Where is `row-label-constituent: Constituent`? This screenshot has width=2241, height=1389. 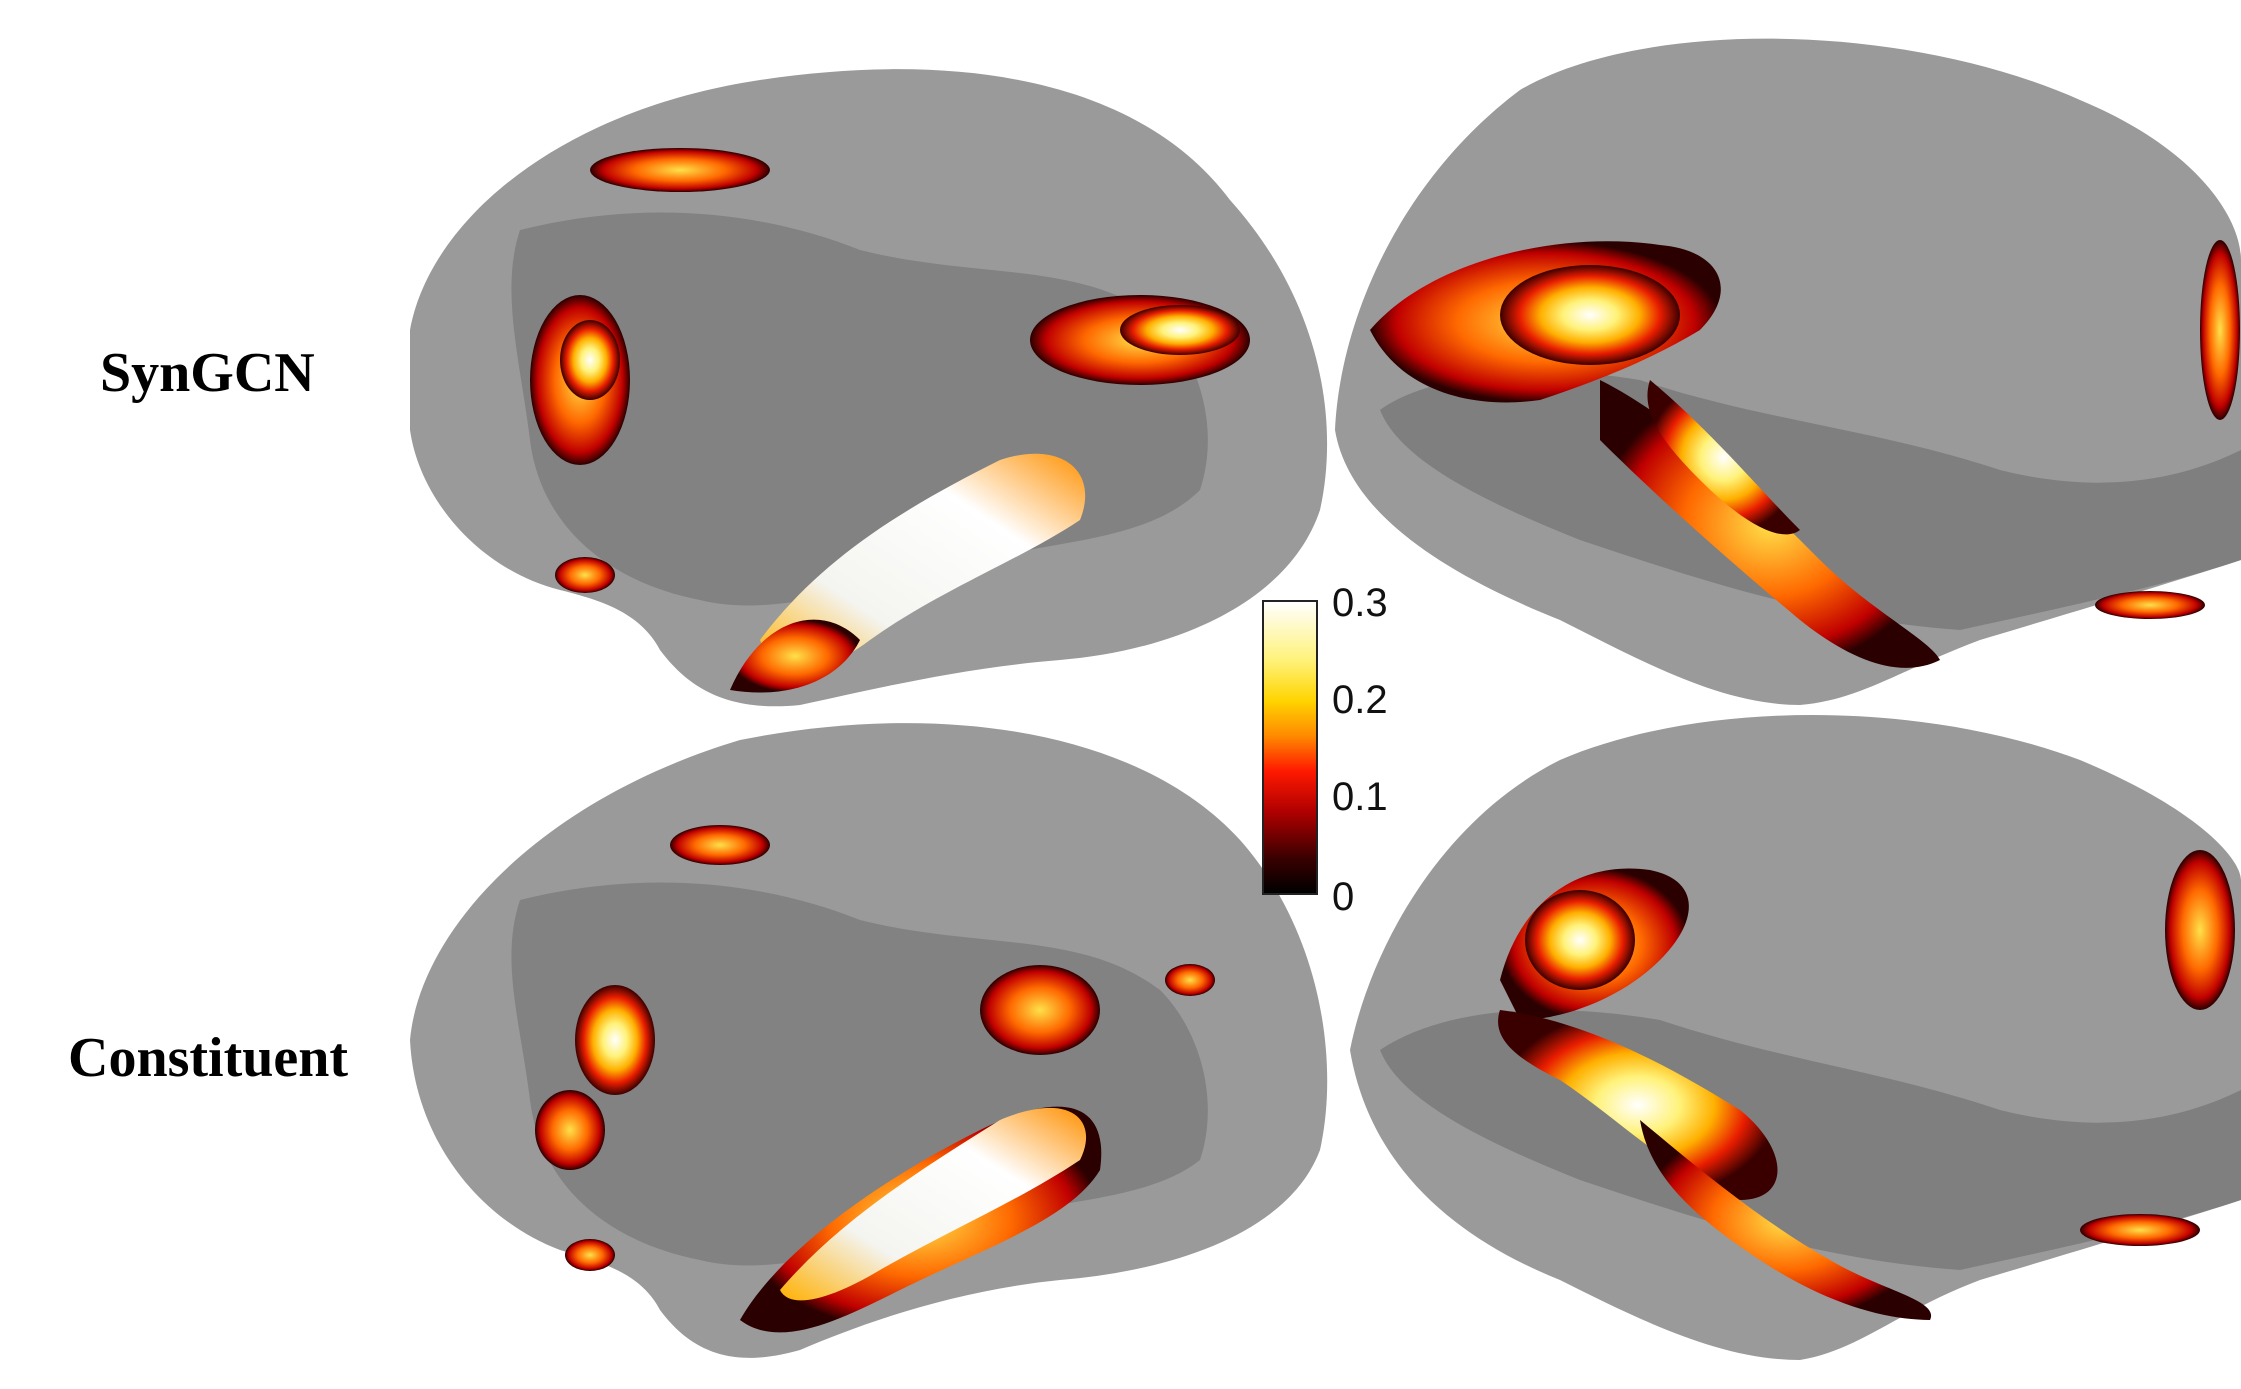
row-label-constituent: Constituent is located at coordinates (208, 1058).